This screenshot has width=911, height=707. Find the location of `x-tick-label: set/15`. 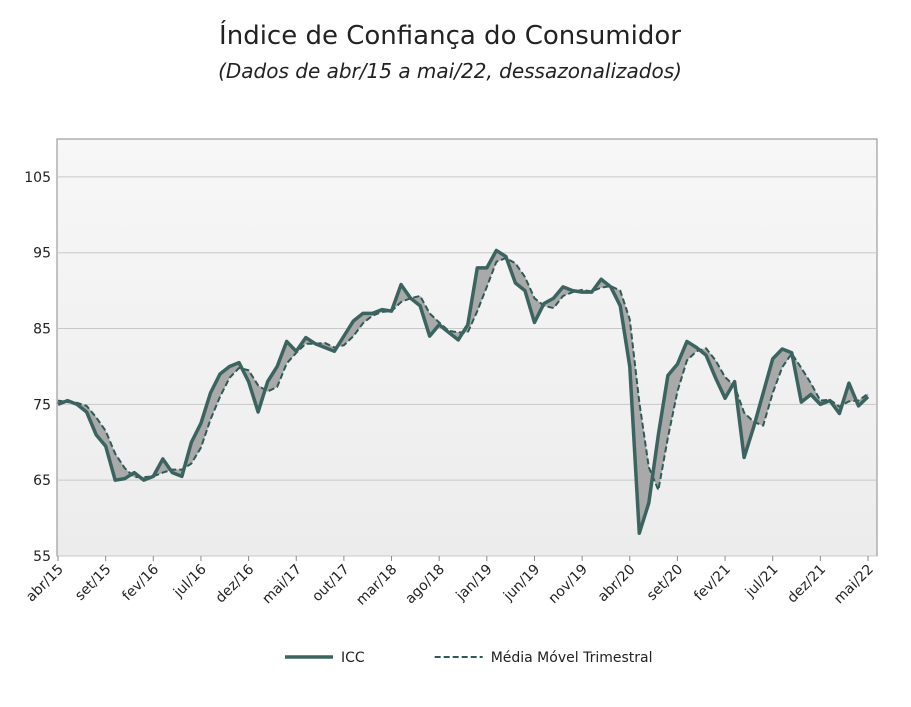

x-tick-label: set/15 is located at coordinates (93, 583).